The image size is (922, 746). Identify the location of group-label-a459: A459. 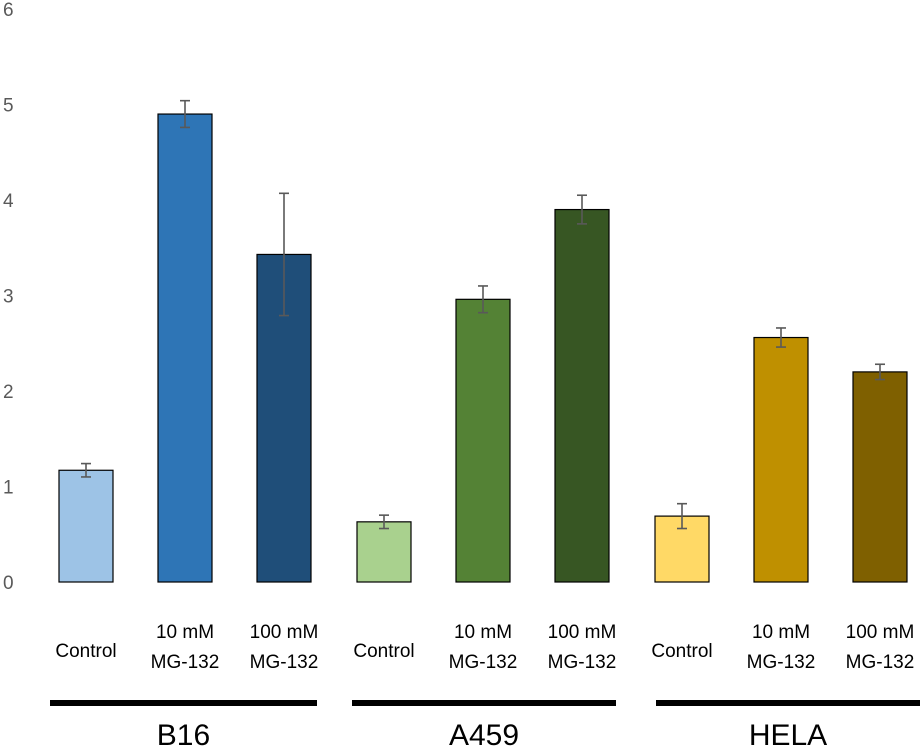
(484, 732).